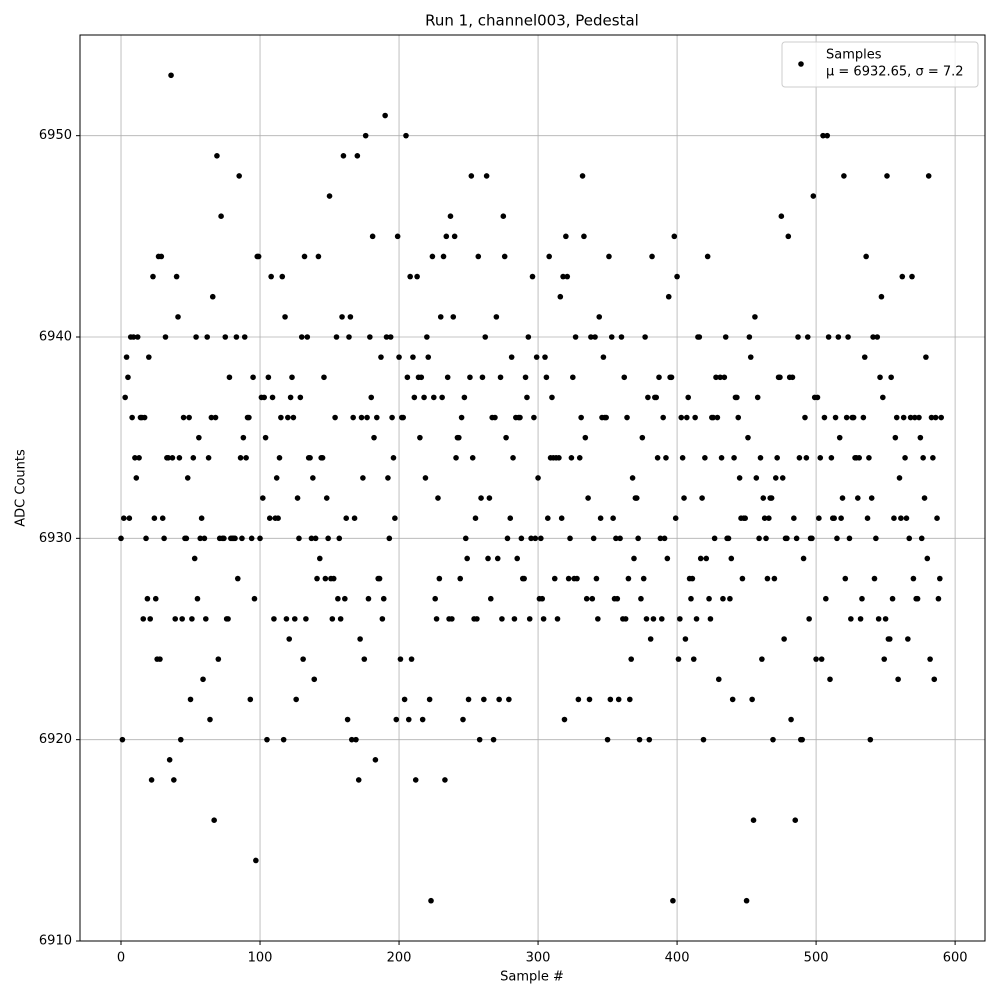 The height and width of the screenshot is (1000, 1000). I want to click on x-tick-label: 500, so click(816, 958).